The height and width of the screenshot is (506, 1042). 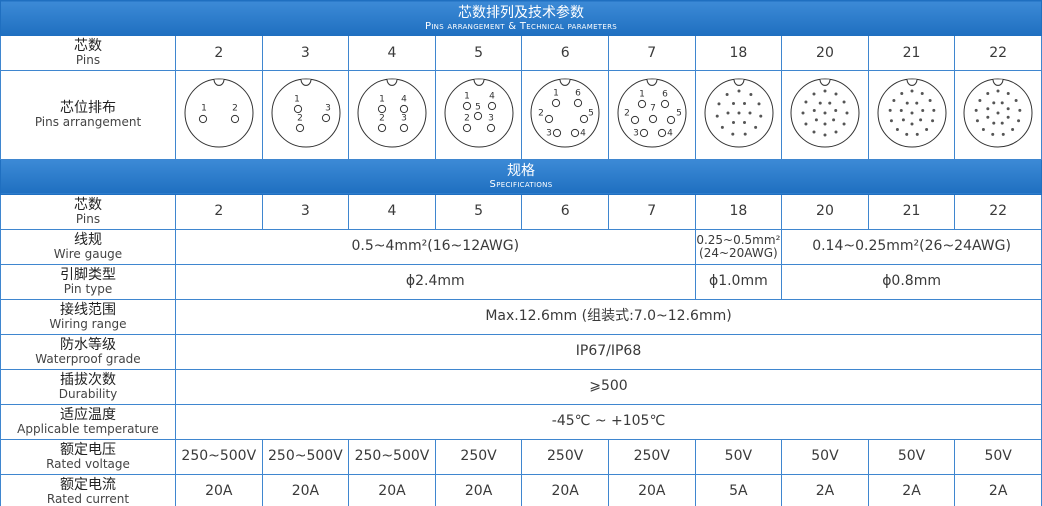 What do you see at coordinates (88, 498) in the screenshot?
I see `label-en: Rated current` at bounding box center [88, 498].